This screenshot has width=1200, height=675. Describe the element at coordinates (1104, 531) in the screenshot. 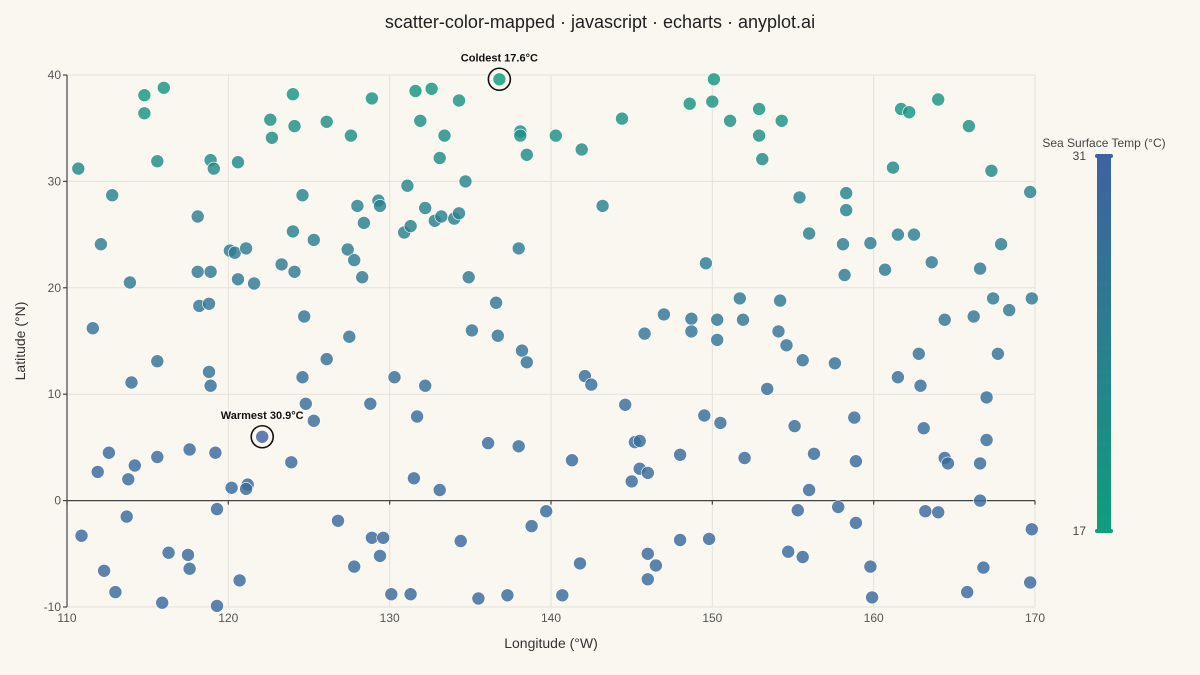

I see `colorbar-min-handle` at that location.